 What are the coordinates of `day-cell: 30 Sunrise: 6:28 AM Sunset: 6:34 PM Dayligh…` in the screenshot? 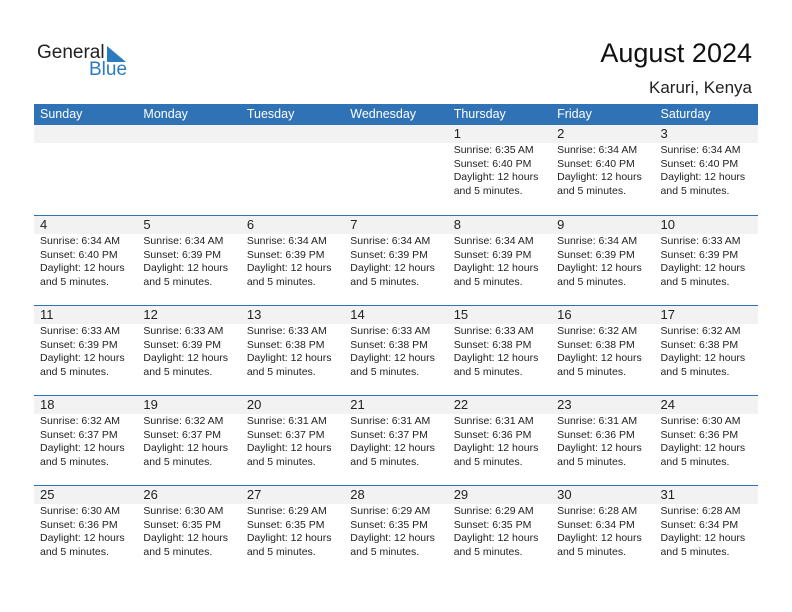 It's located at (602, 530).